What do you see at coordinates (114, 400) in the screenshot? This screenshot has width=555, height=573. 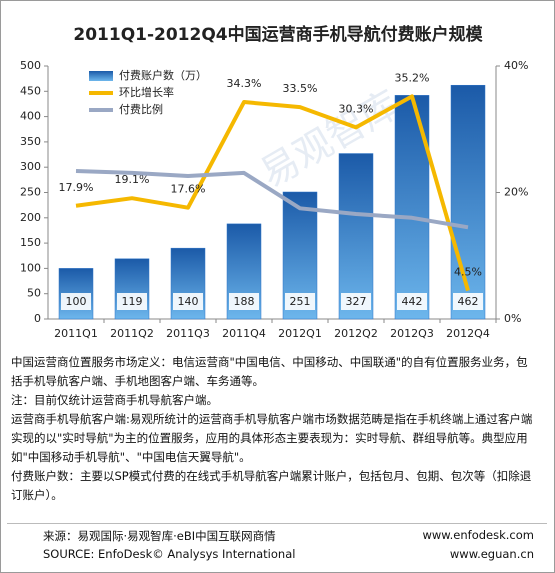 I see `note: 注：目前仅统计运营商手机导航客户端。` at bounding box center [114, 400].